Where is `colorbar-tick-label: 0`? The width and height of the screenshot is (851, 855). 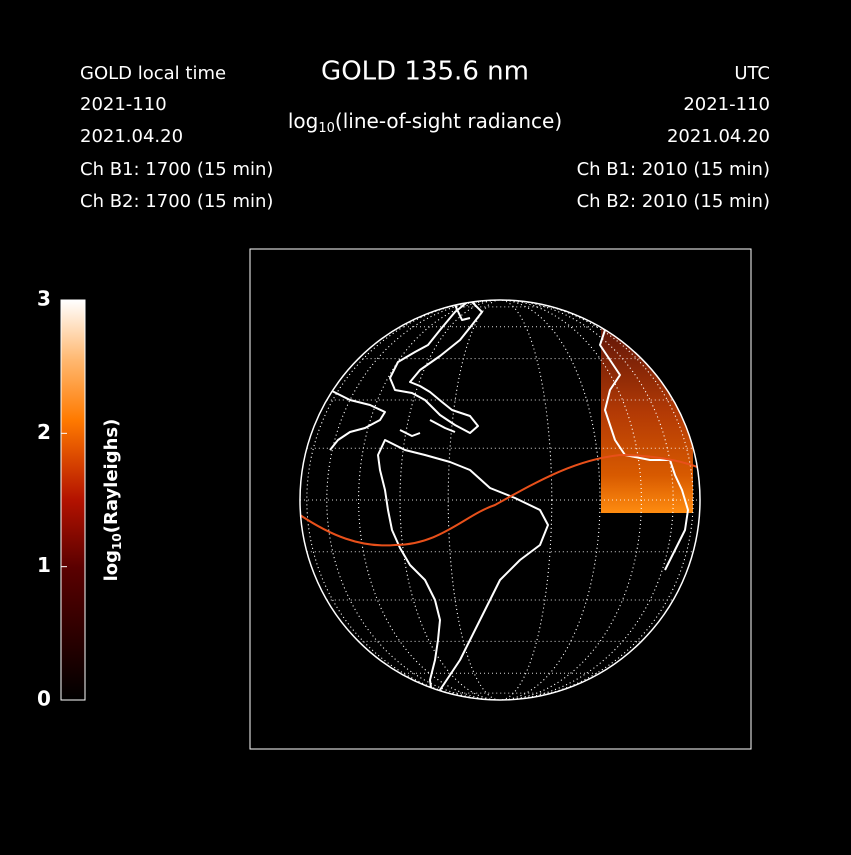 colorbar-tick-label: 0 is located at coordinates (44, 699).